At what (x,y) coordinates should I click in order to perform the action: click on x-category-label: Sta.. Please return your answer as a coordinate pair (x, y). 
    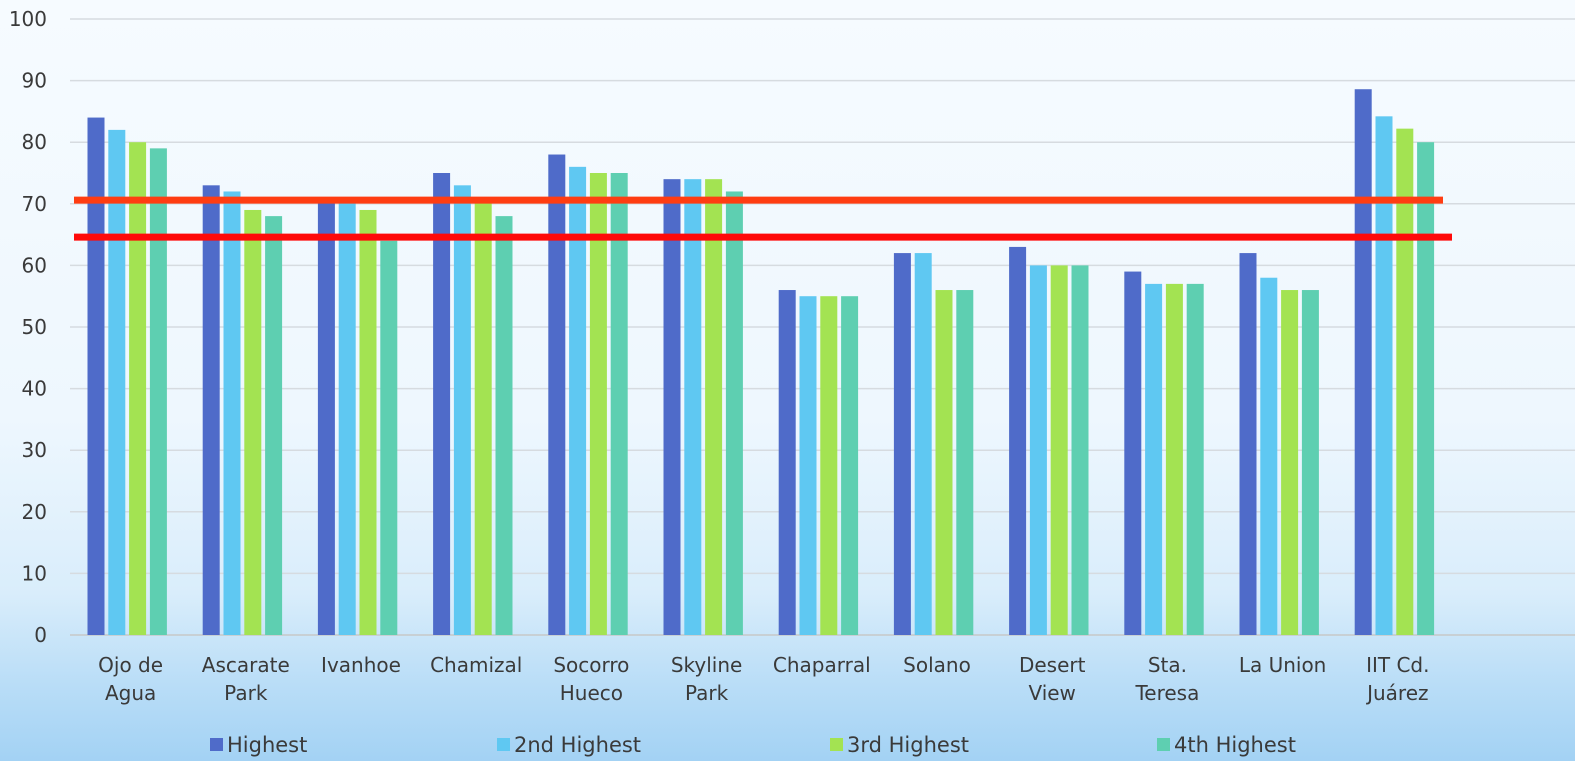
    Looking at the image, I should click on (1167, 665).